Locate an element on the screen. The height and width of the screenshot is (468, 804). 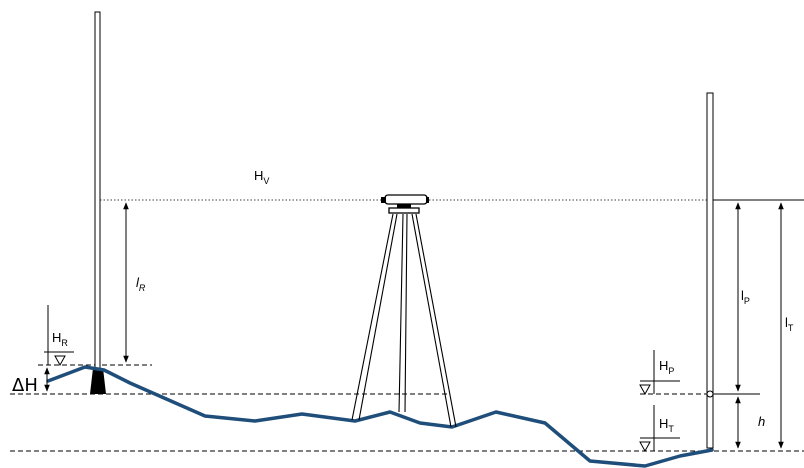
hp-elevation-marker is located at coordinates (659, 373).